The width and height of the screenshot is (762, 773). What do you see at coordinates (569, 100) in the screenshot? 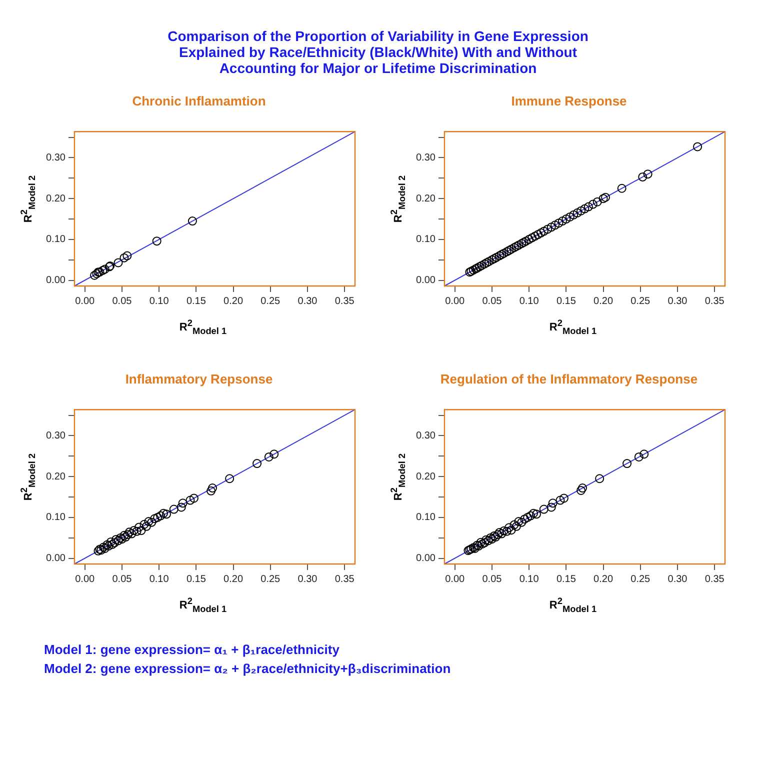
I see `chart-title: Immune Response` at bounding box center [569, 100].